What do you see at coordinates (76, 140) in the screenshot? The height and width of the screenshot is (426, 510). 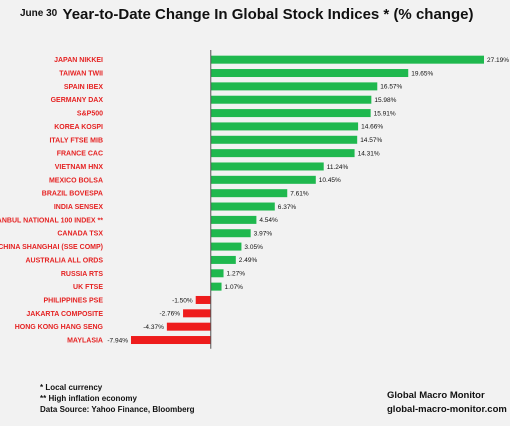 I see `category-label-italy-ftse-mib: ITALY FTSE MIB` at bounding box center [76, 140].